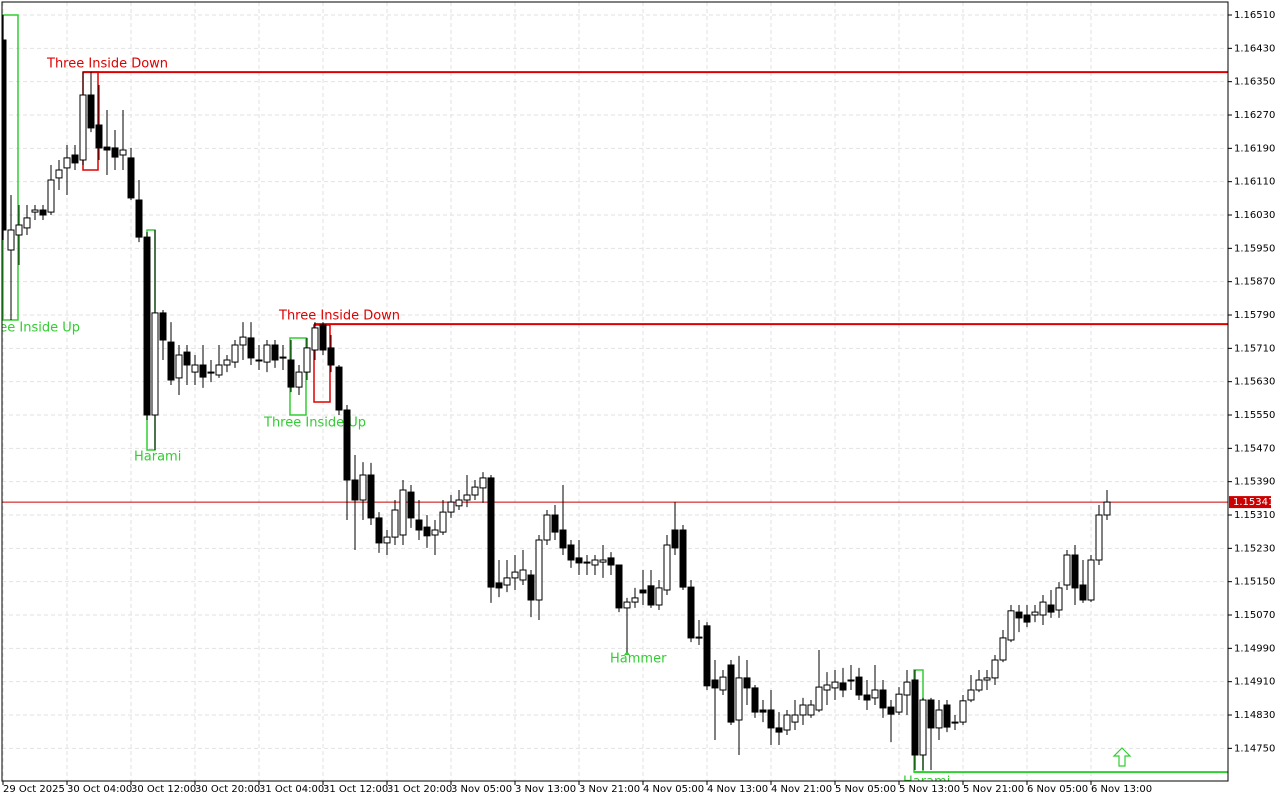  Describe the element at coordinates (993, 789) in the screenshot. I see `x-tick-label: 5 Nov 21:00` at that location.